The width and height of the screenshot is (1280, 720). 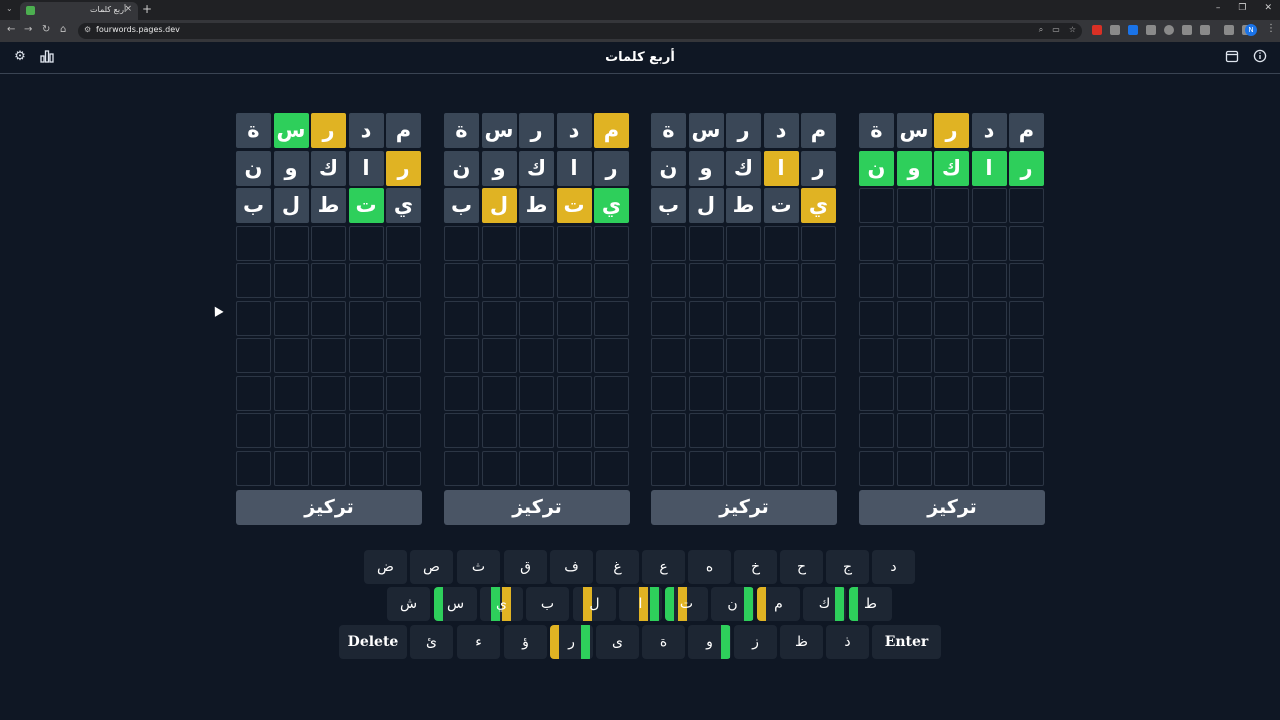 I want to click on keyboard-key: ص, so click(x=431, y=567).